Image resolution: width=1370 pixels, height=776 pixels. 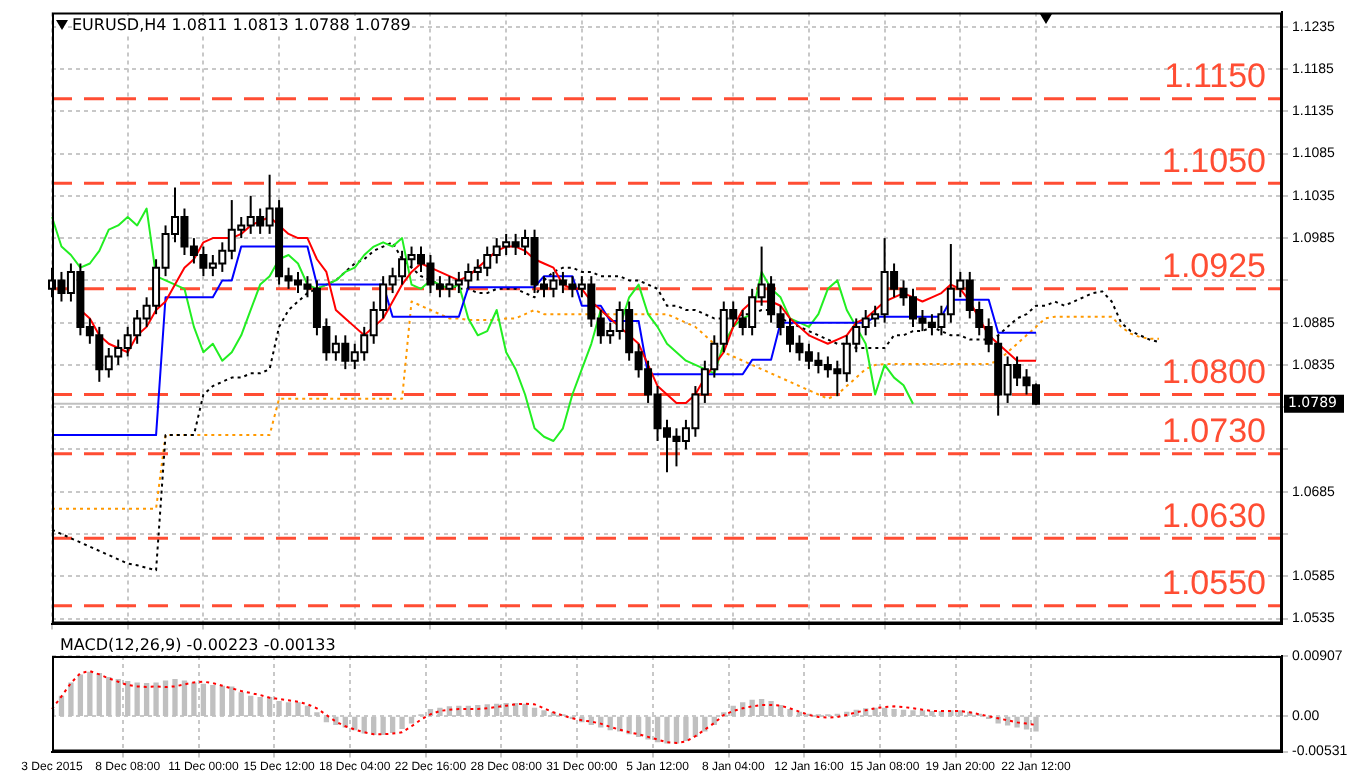 I want to click on ref-line-label: 1.0630, so click(x=1214, y=515).